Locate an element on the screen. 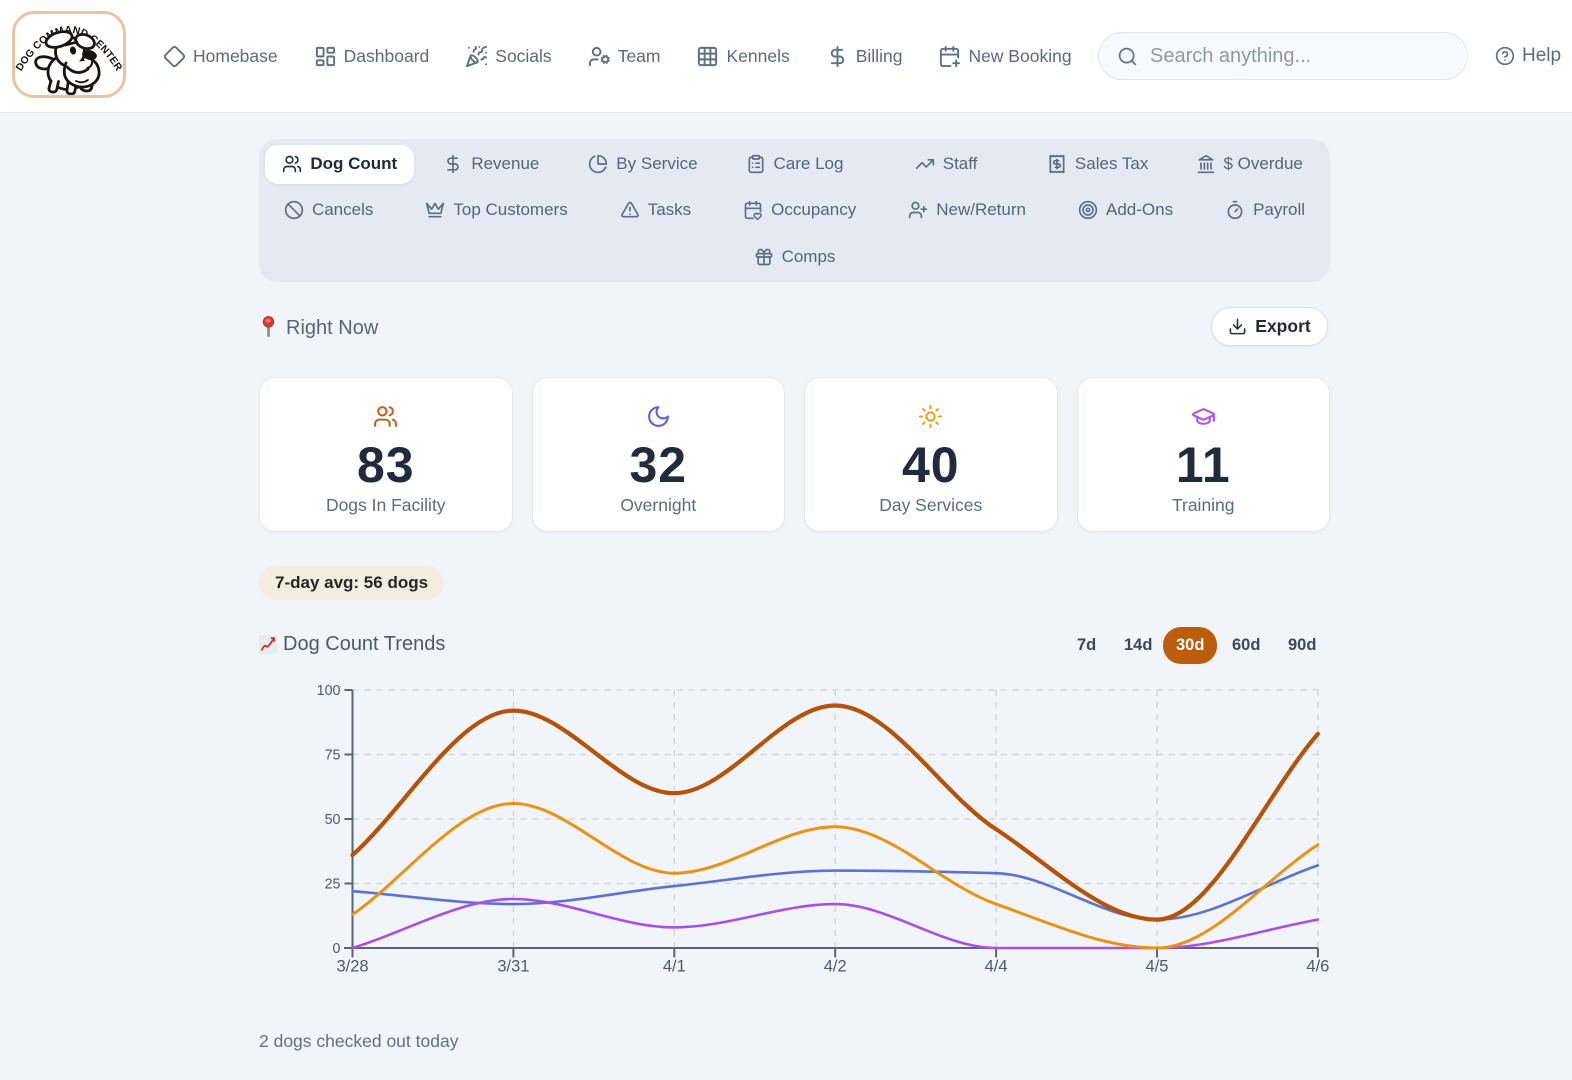  svg-text: 3/31 is located at coordinates (513, 967).